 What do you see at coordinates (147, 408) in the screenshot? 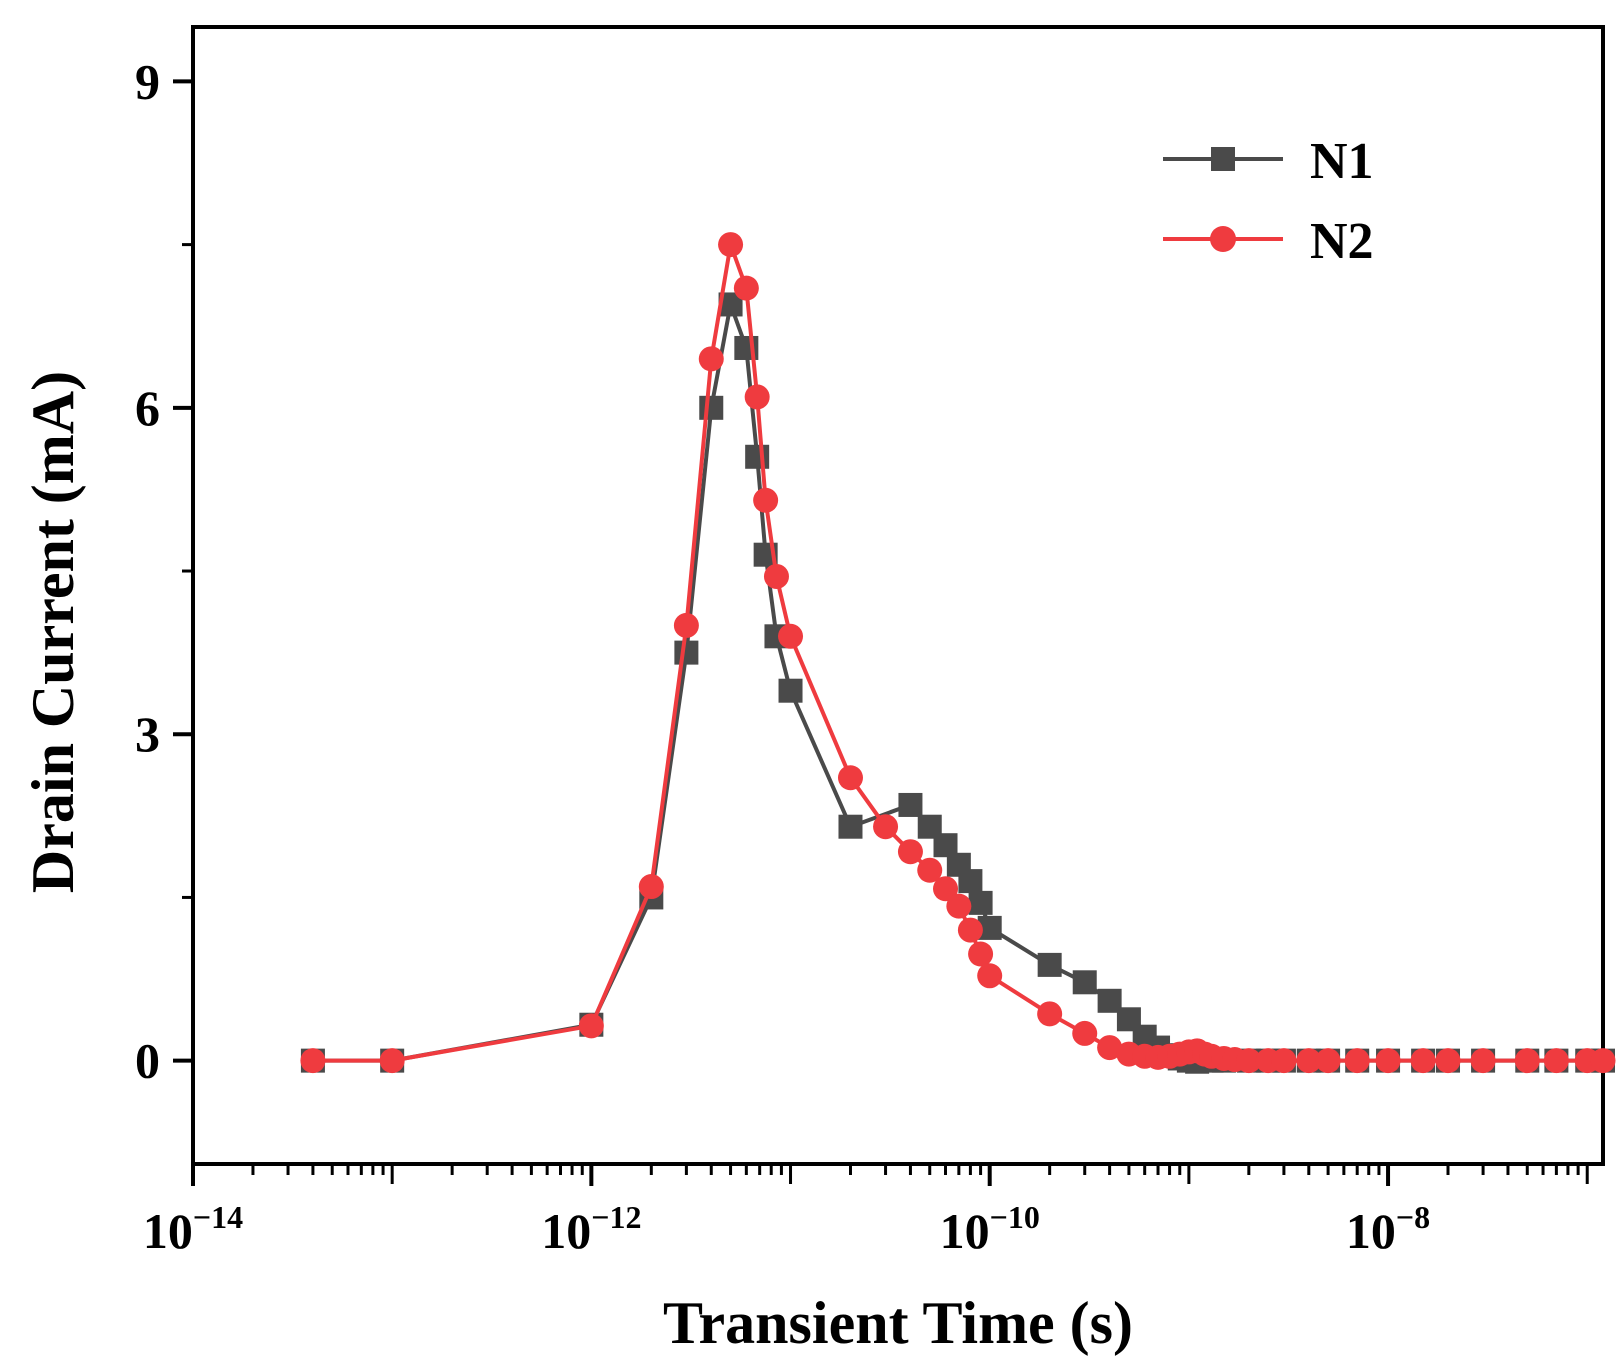
I see `y-tick-label: 6` at bounding box center [147, 408].